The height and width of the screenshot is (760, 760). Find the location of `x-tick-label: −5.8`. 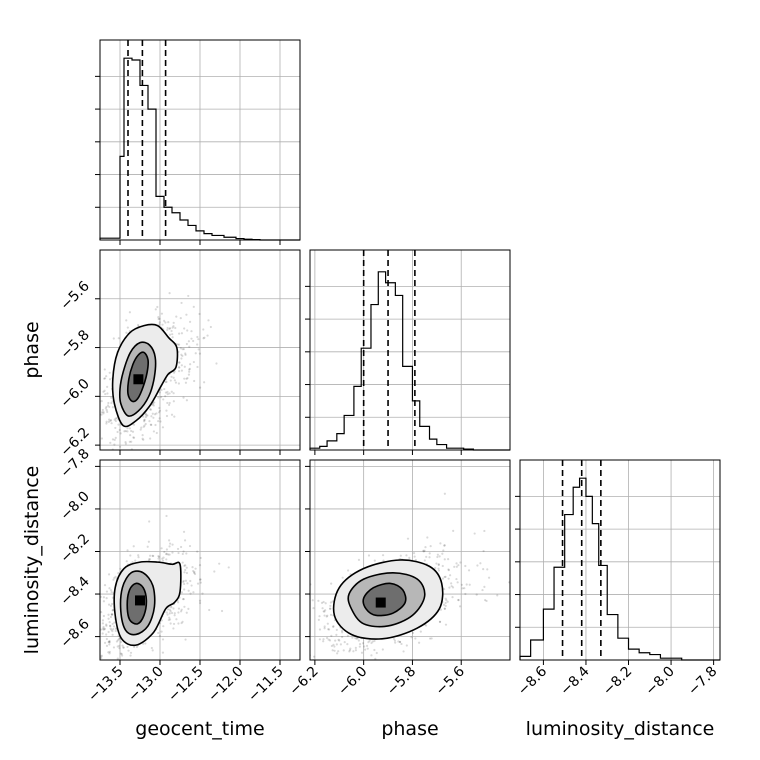

x-tick-label: −5.8 is located at coordinates (401, 681).